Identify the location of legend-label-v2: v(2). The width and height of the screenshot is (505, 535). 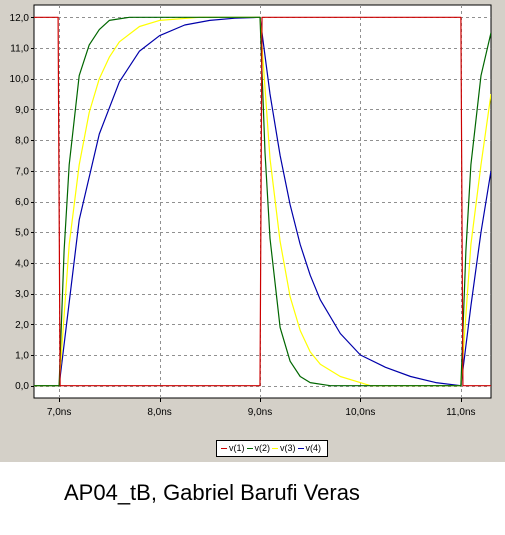
(262, 448).